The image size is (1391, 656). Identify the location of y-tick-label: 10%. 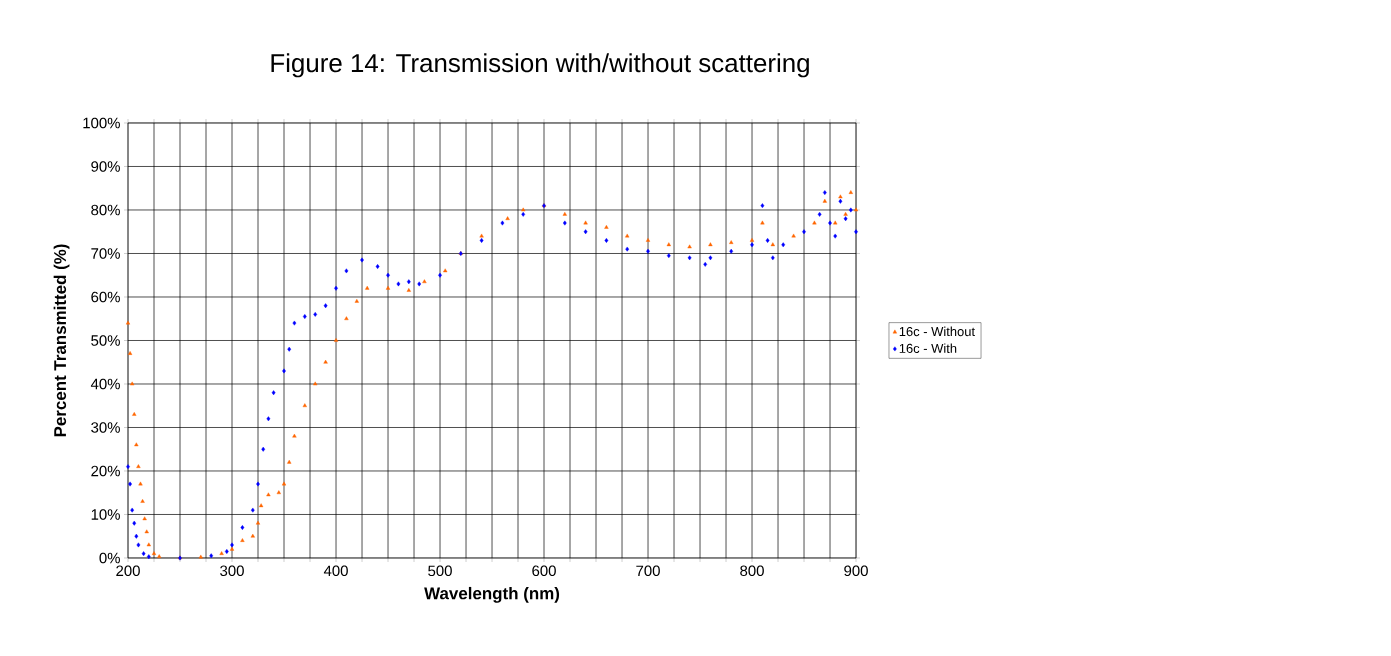
(105, 514).